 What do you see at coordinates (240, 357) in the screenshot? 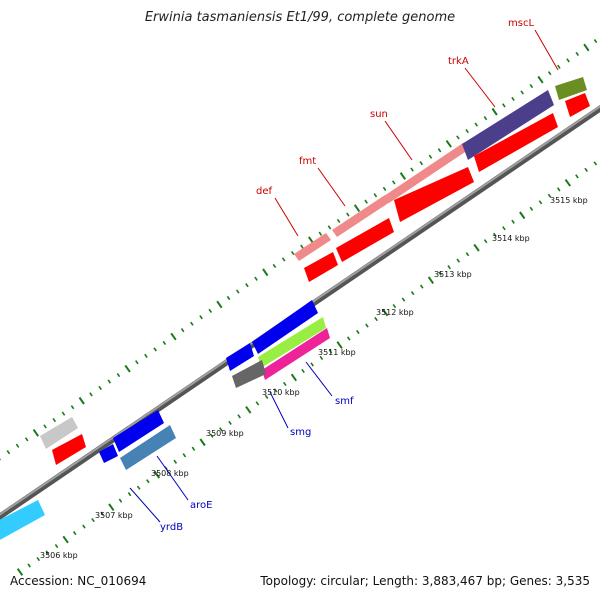
I see `gene-blue-small` at bounding box center [240, 357].